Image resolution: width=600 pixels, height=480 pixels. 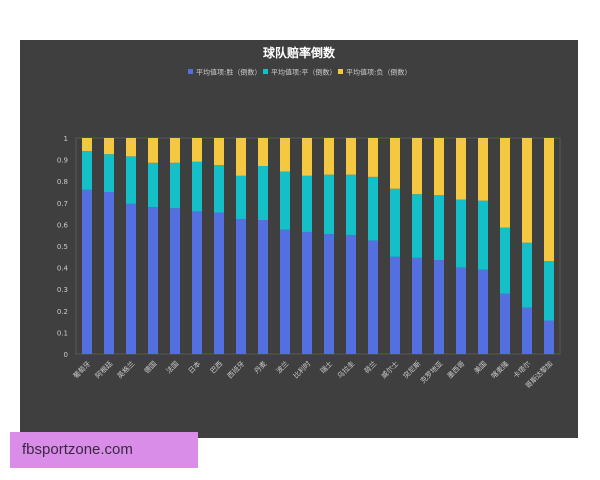 What do you see at coordinates (104, 450) in the screenshot?
I see `watermark: fbsportzone.com` at bounding box center [104, 450].